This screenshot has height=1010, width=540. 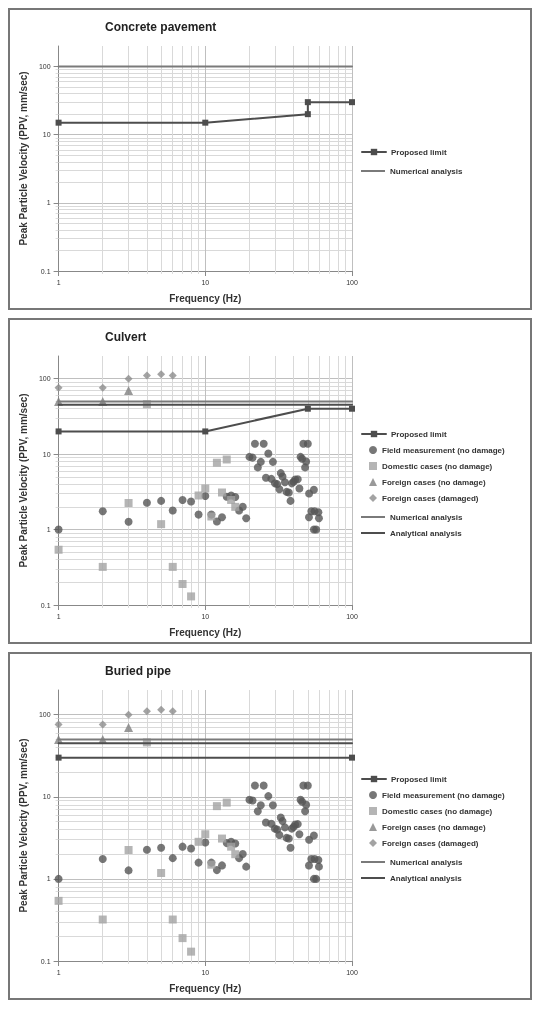 What do you see at coordinates (126, 337) in the screenshot?
I see `chart-title: Culvert` at bounding box center [126, 337].